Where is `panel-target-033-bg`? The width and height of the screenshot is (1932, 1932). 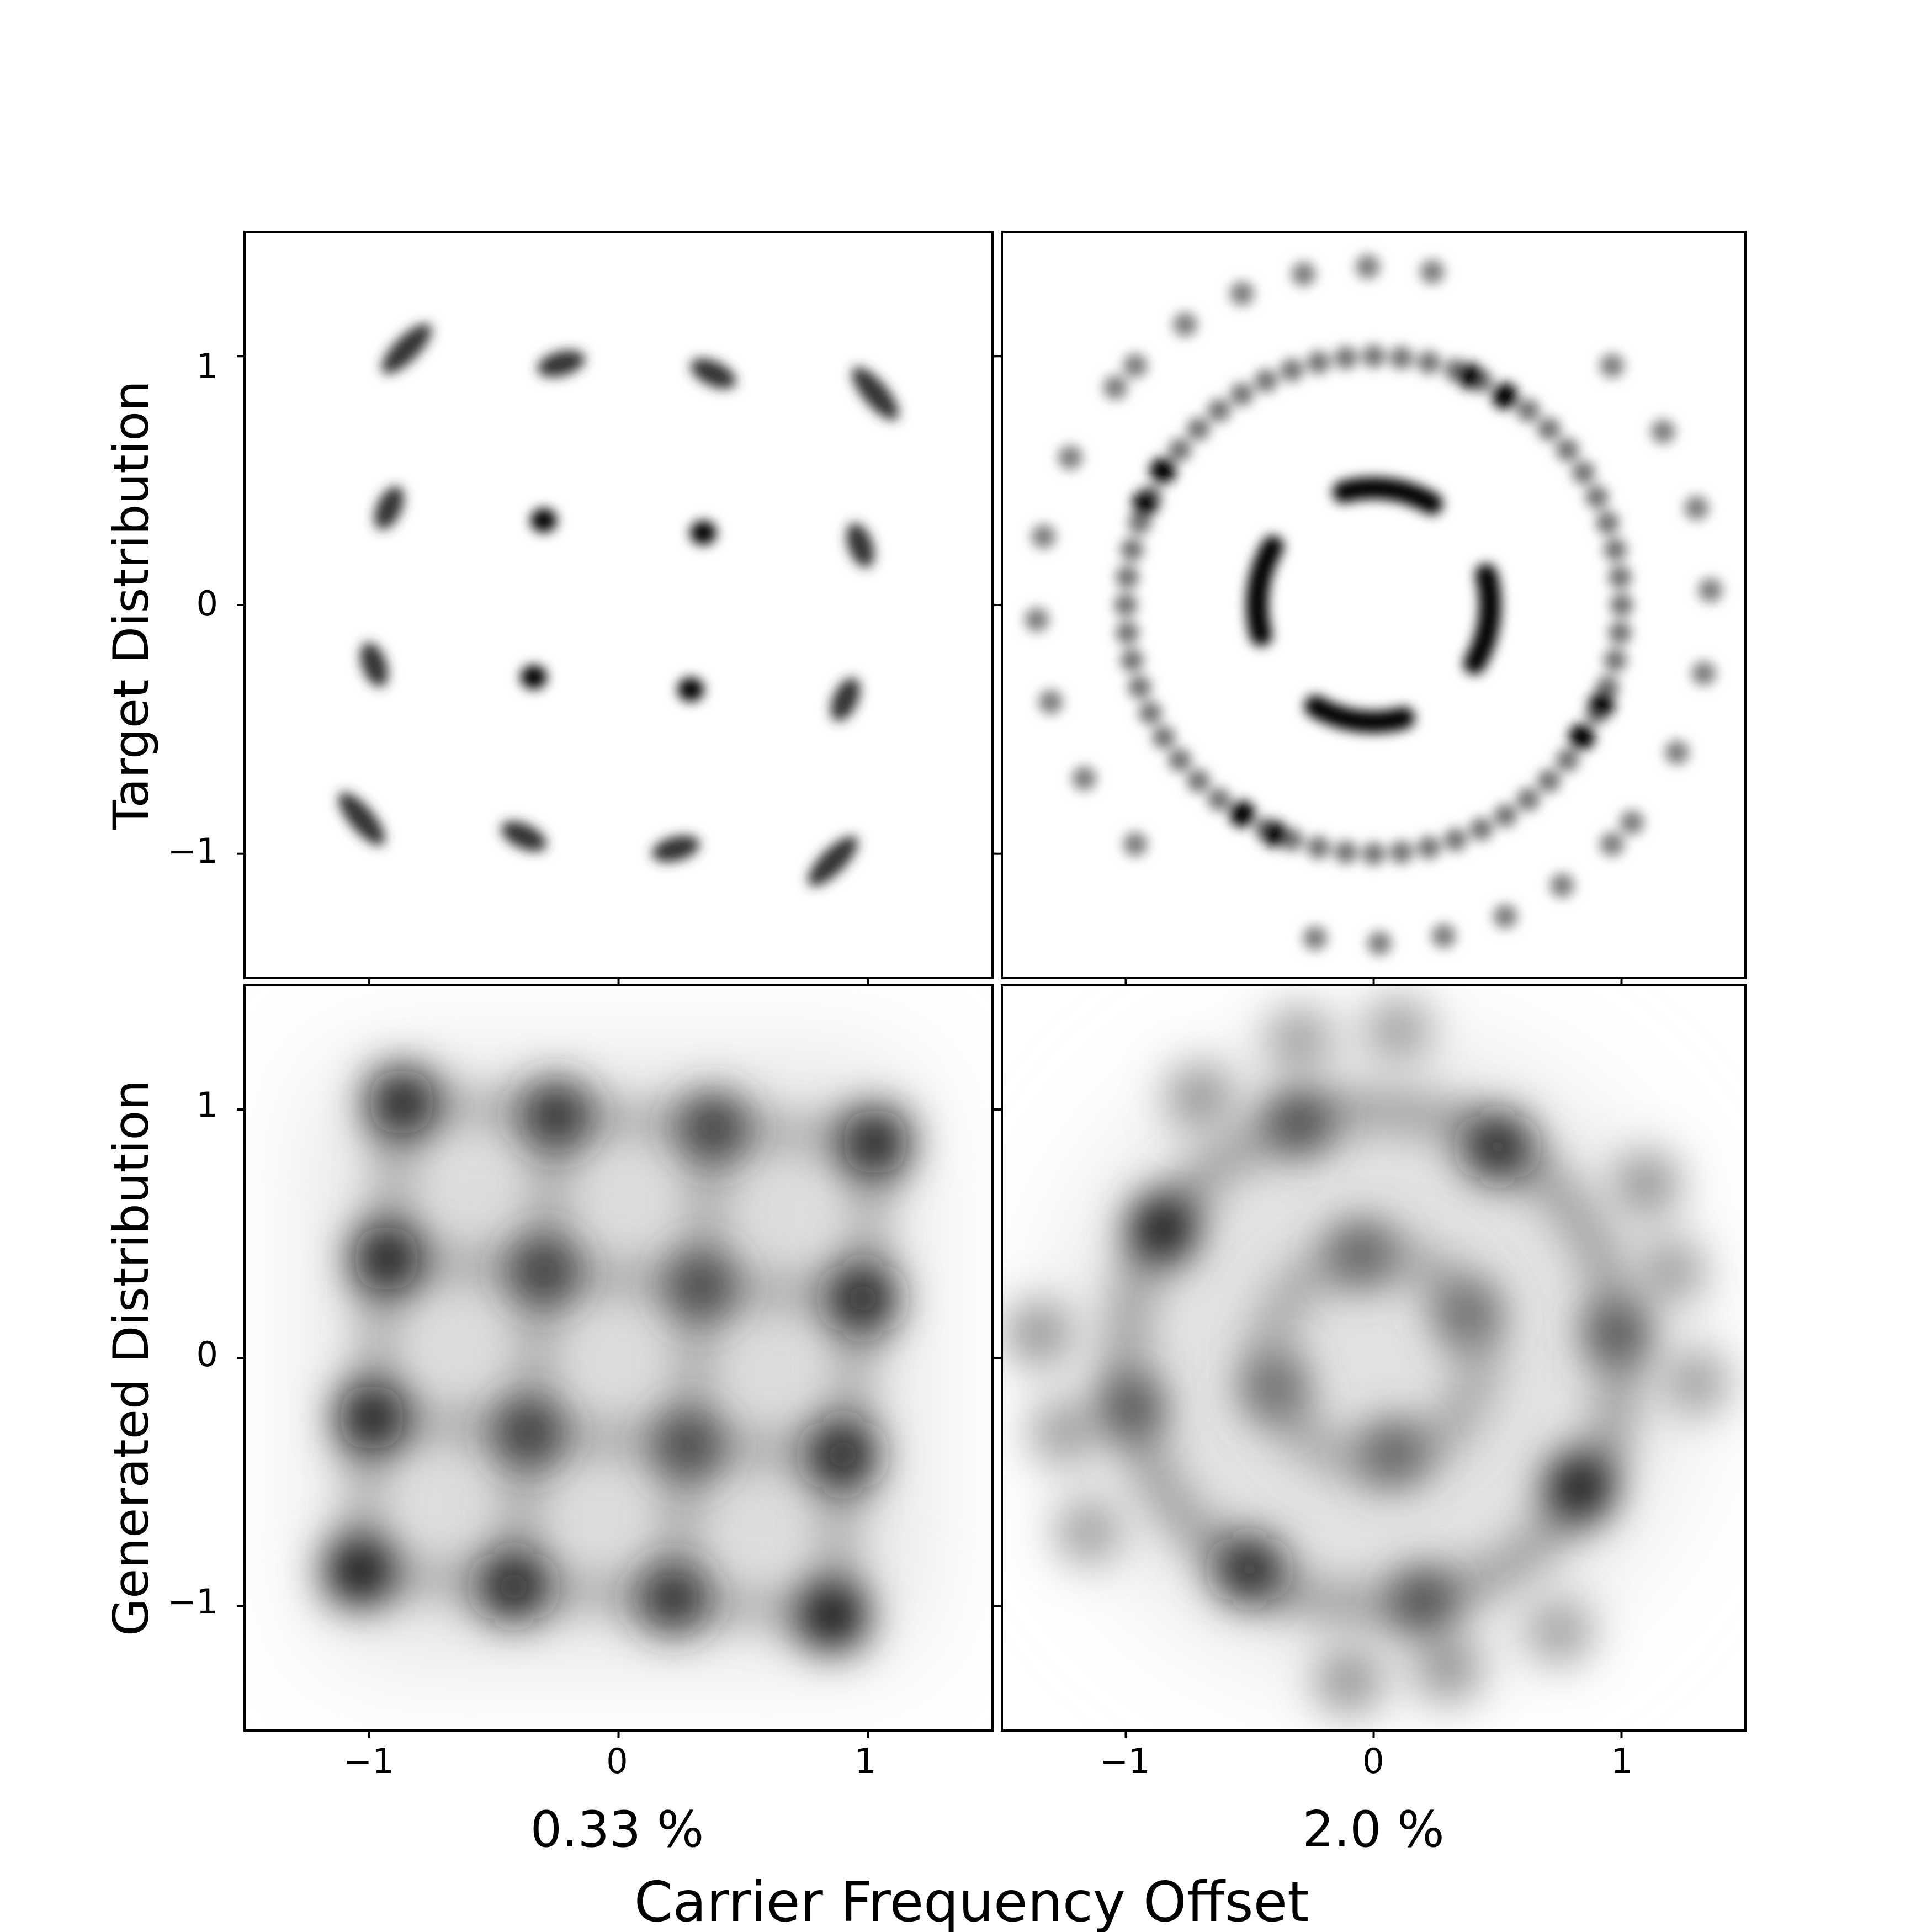
panel-target-033-bg is located at coordinates (619, 605).